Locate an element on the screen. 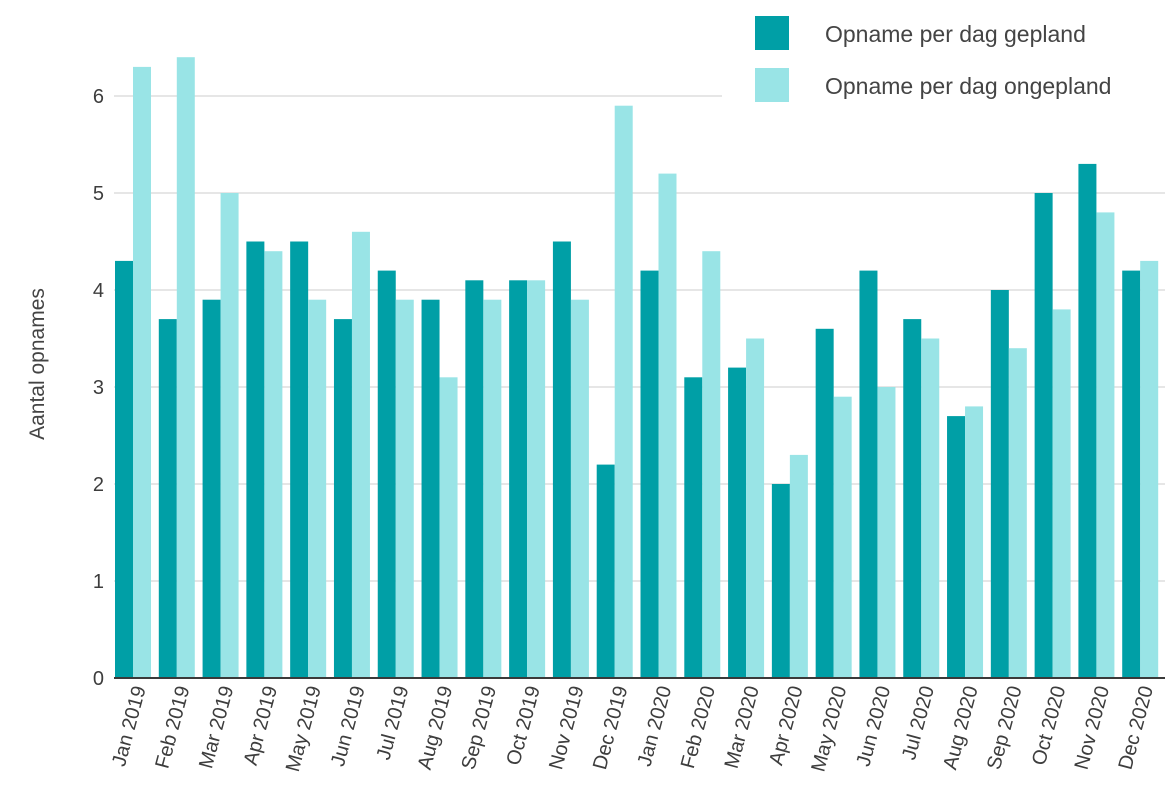  legend-background is located at coordinates (943, 56).